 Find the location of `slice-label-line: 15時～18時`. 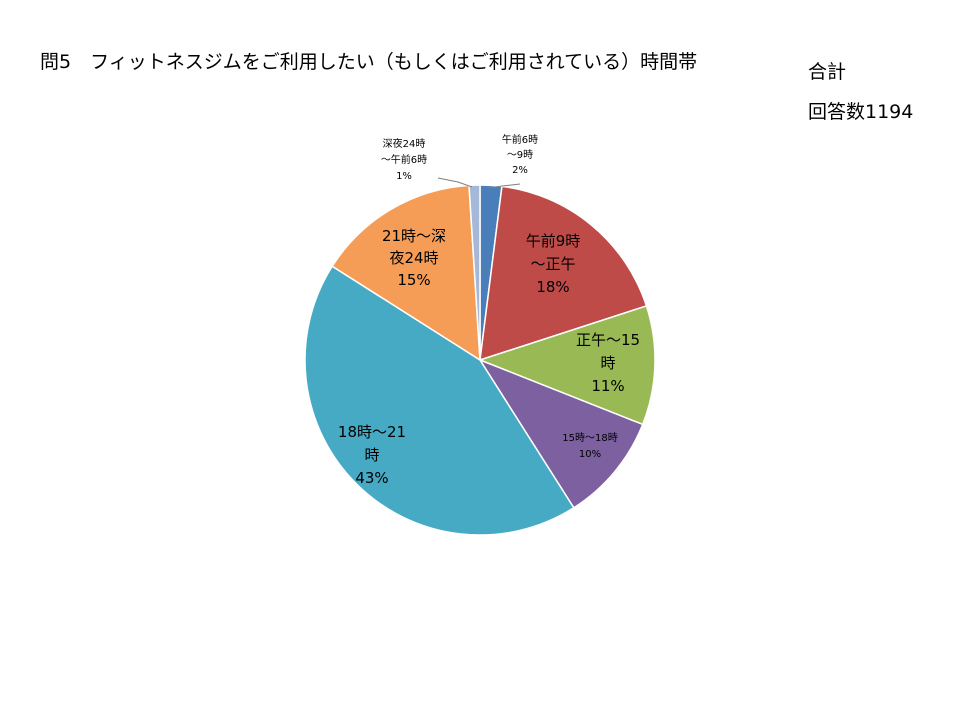

slice-label-line: 15時～18時 is located at coordinates (589, 438).